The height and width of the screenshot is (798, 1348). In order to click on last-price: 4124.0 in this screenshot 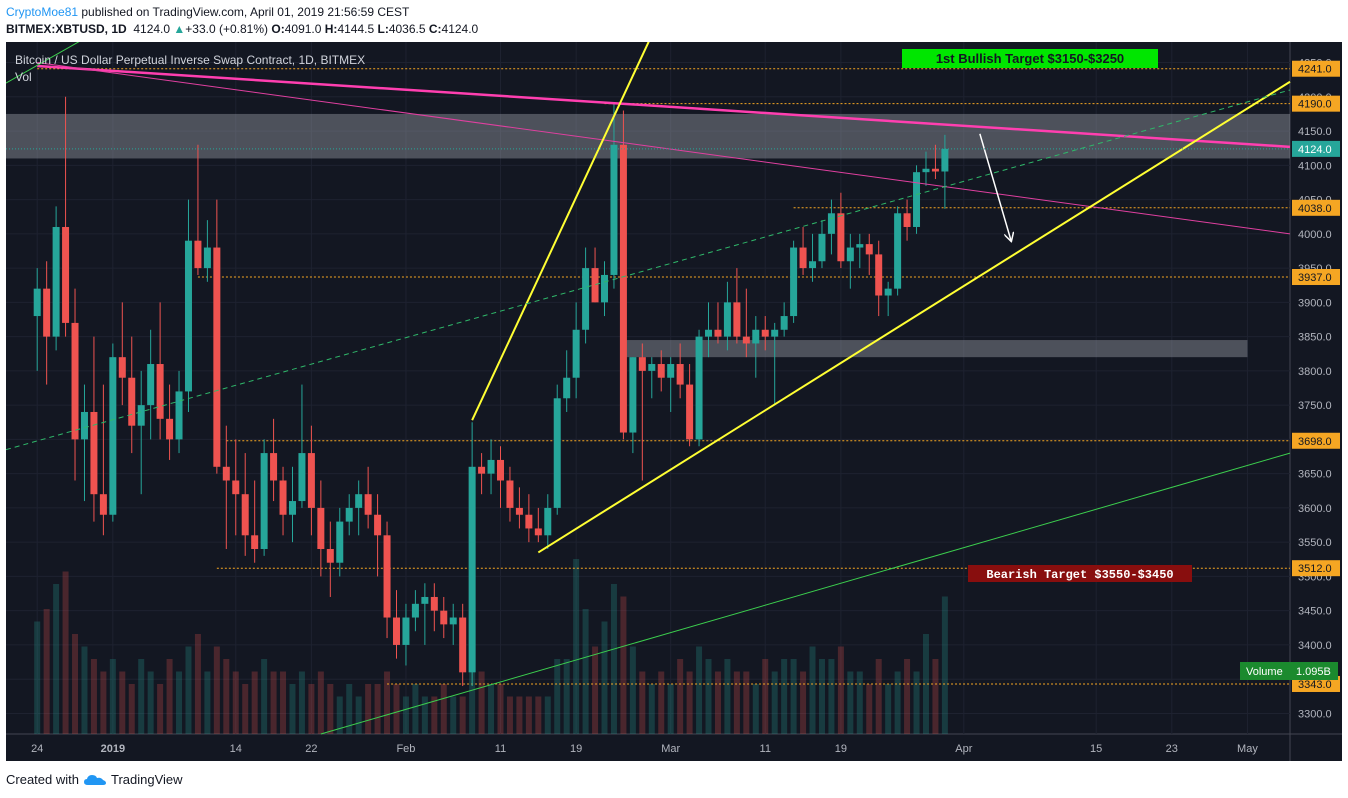, I will do `click(152, 29)`.